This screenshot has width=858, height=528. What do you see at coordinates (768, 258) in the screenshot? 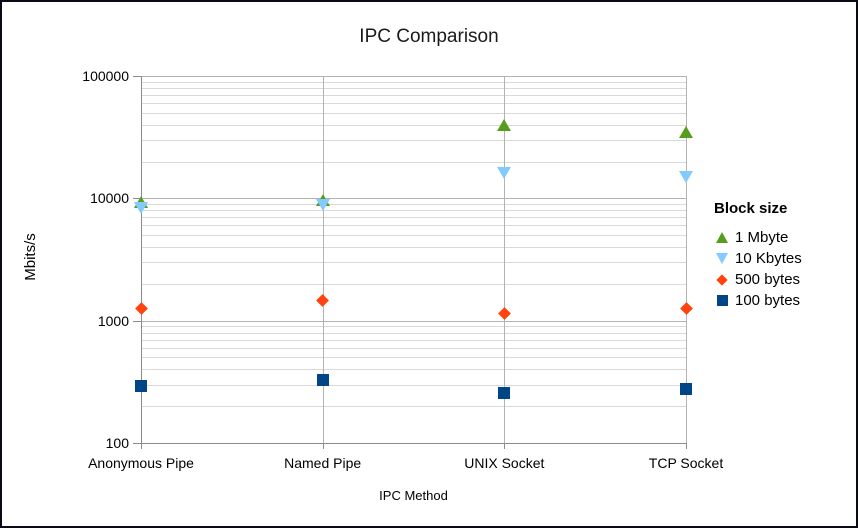
I see `legend-item-label: 10 Kbytes` at bounding box center [768, 258].